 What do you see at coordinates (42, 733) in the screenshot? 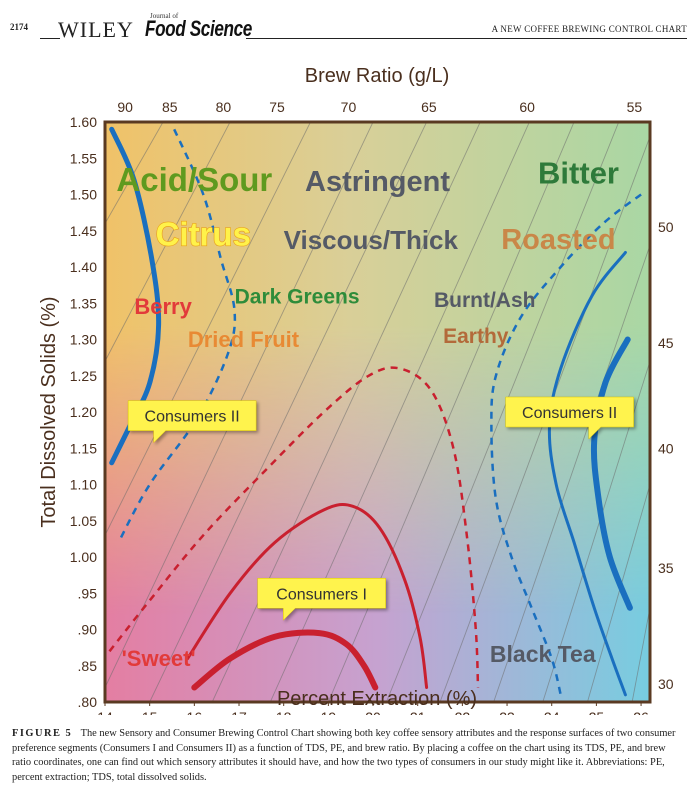
I see `figure-label: FIGURE 5` at bounding box center [42, 733].